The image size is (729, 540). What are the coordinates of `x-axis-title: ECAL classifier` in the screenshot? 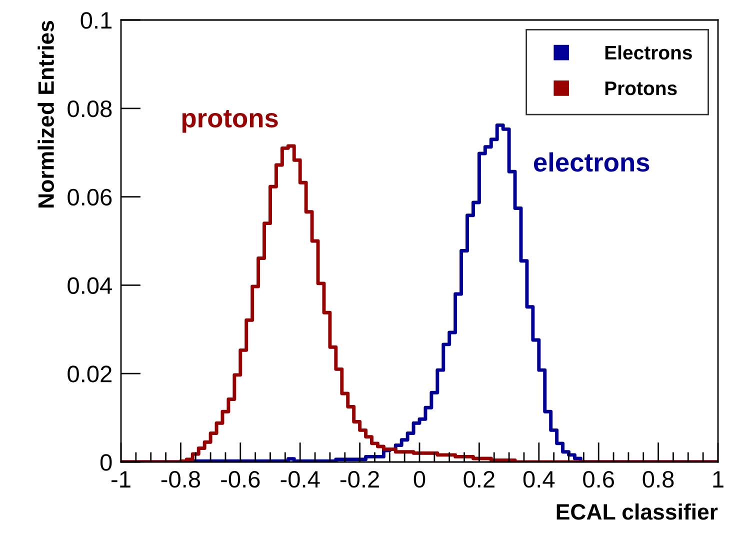 It's located at (637, 511).